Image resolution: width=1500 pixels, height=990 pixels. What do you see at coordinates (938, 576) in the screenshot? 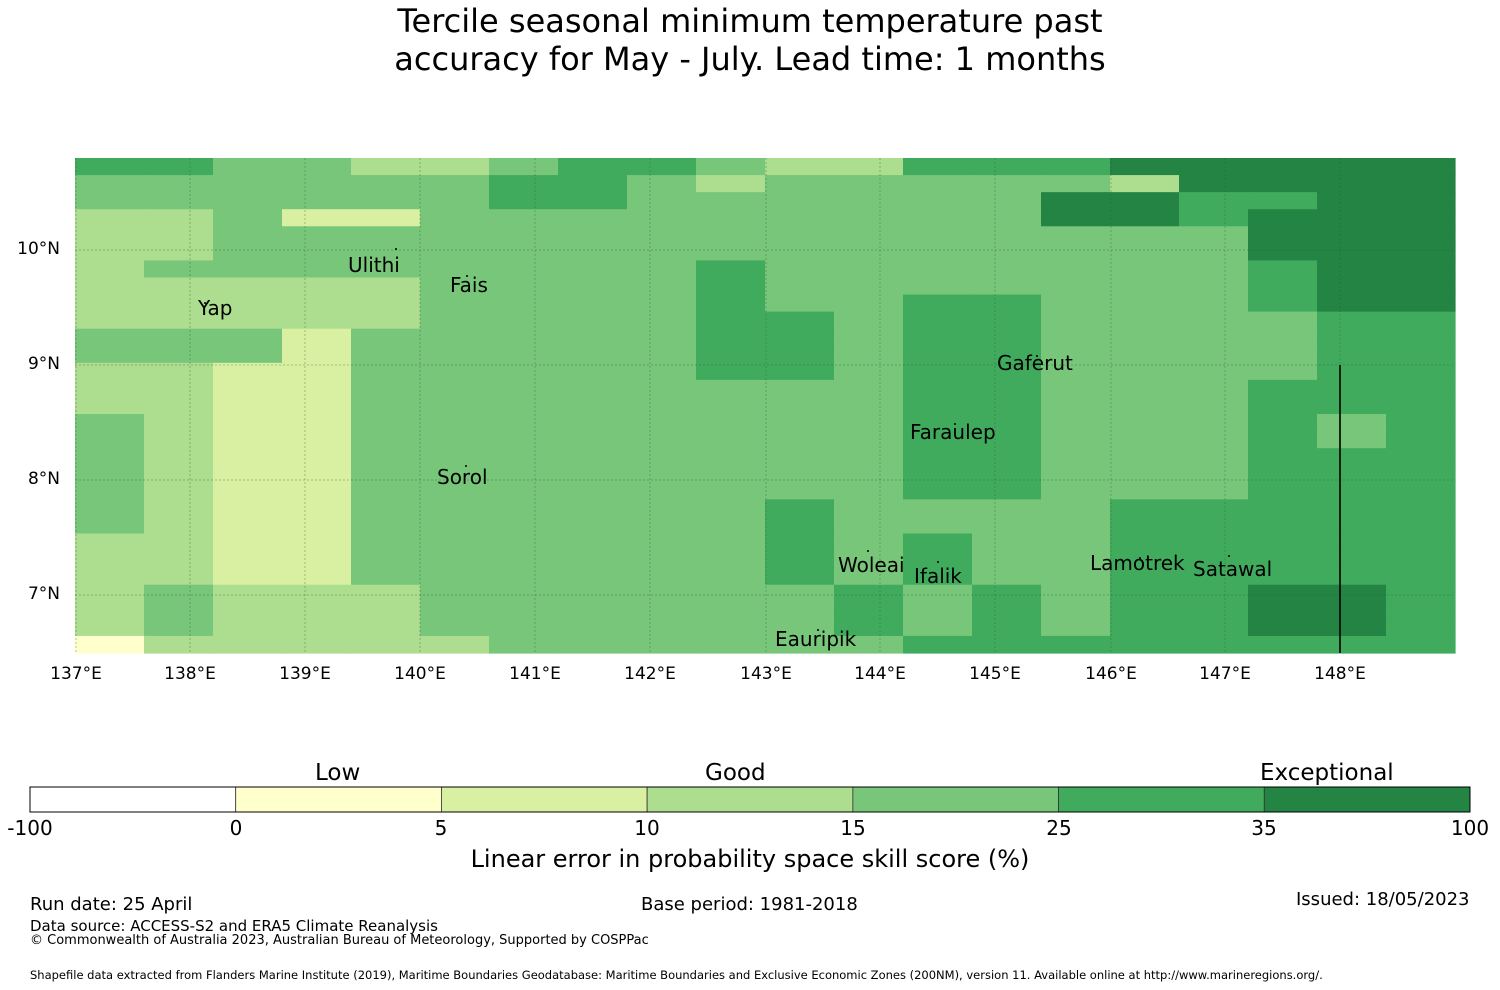
I see `place-ifalik: Ifalik` at bounding box center [938, 576].